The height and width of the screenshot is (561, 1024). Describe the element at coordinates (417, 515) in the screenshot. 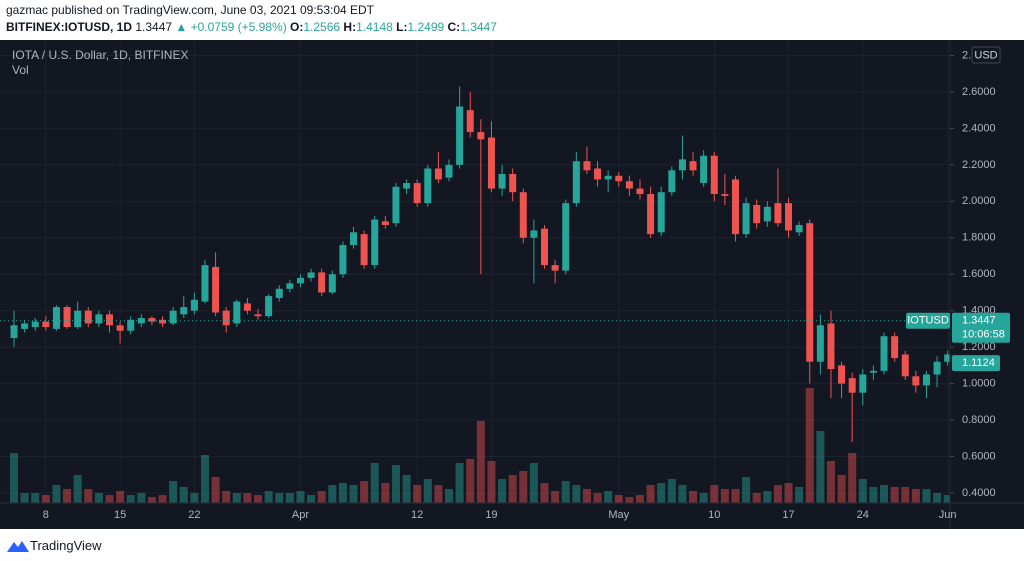

I see `x-tick-label: 12` at that location.